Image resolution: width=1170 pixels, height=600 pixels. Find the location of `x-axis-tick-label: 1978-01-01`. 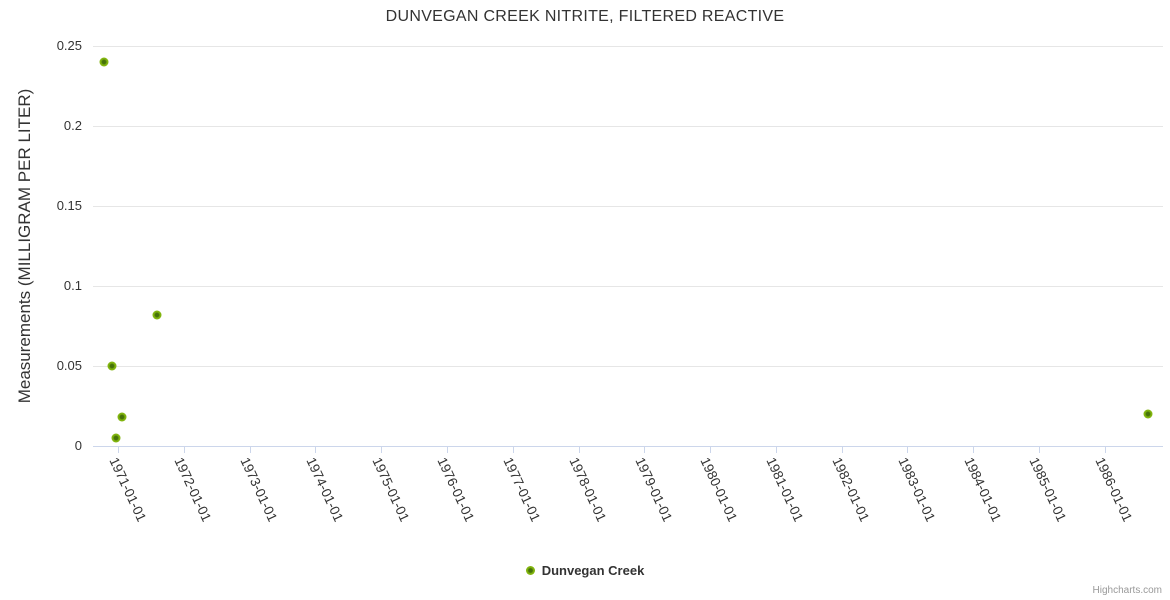

x-axis-tick-label: 1978-01-01 is located at coordinates (588, 489).